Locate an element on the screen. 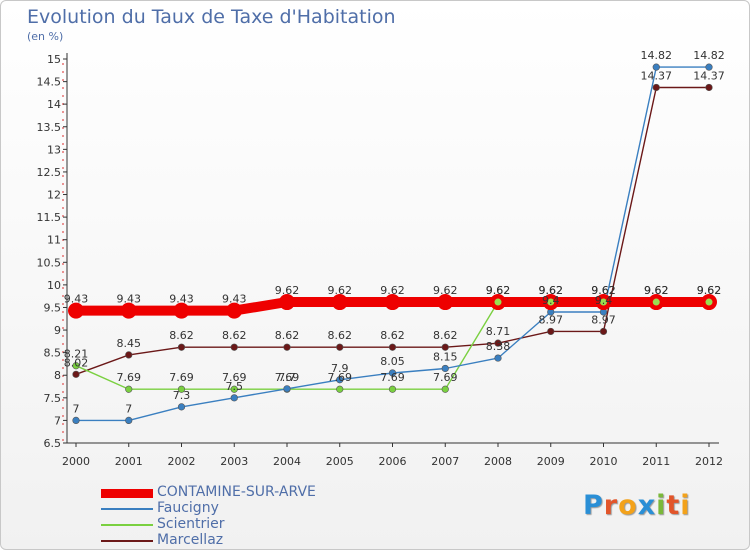 This screenshot has height=550, width=750. x-tick-label: 2011 is located at coordinates (656, 461).